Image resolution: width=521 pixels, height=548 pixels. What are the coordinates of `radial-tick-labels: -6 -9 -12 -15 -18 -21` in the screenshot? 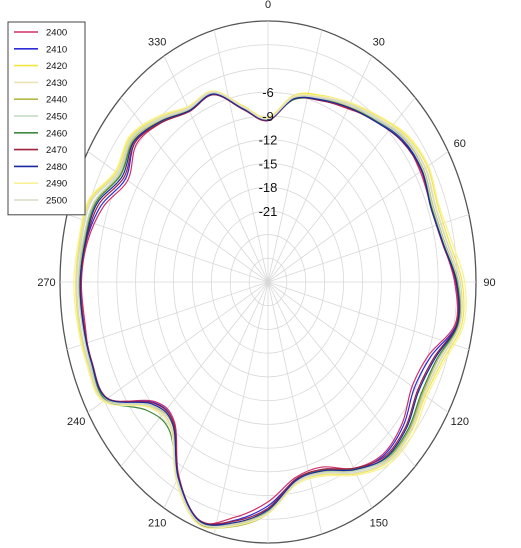 It's located at (268, 152).